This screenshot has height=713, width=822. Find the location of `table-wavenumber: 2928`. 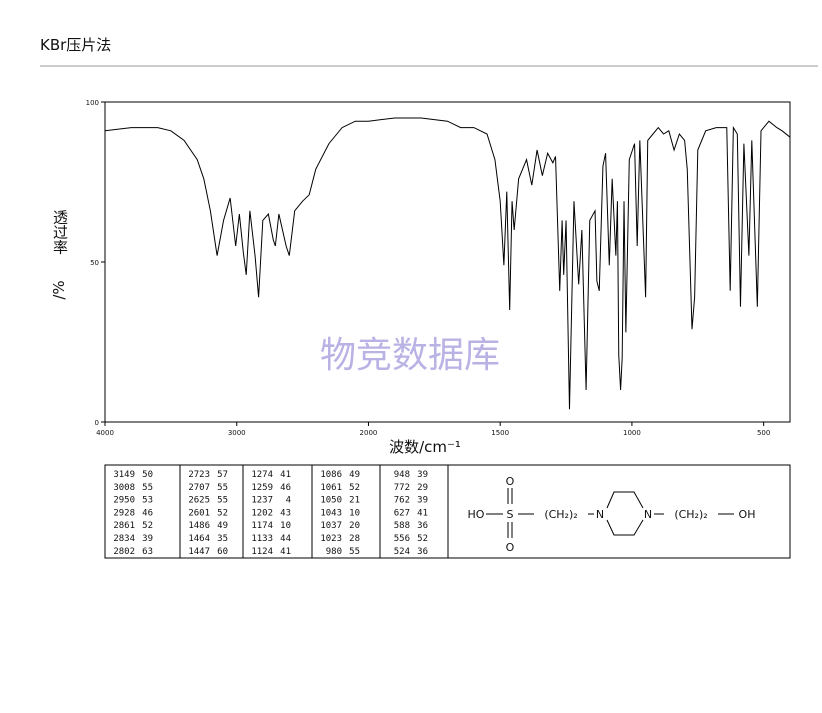

table-wavenumber: 2928 is located at coordinates (124, 513).